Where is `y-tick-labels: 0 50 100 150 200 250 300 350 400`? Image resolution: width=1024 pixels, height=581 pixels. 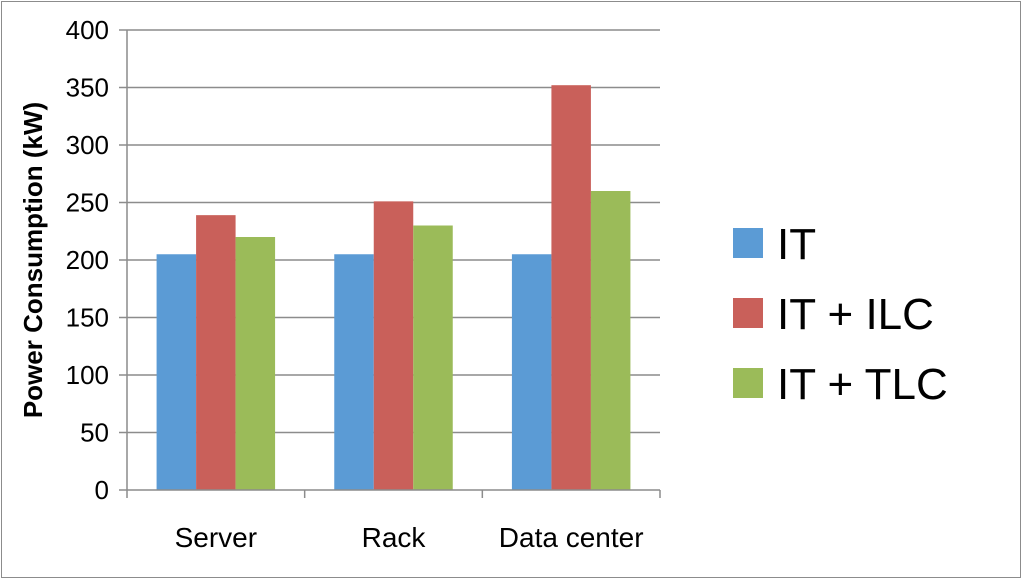
y-tick-labels: 0 50 100 150 200 250 300 350 400 is located at coordinates (87, 260).